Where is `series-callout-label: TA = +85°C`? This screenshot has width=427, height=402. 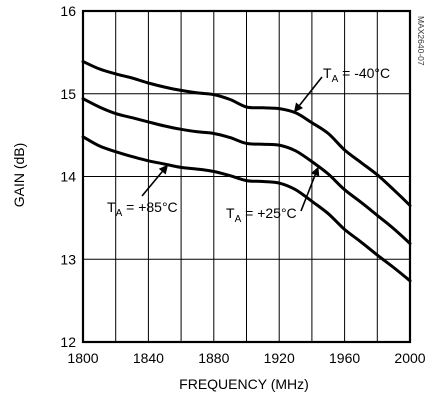 series-callout-label: TA = +85°C is located at coordinates (142, 209).